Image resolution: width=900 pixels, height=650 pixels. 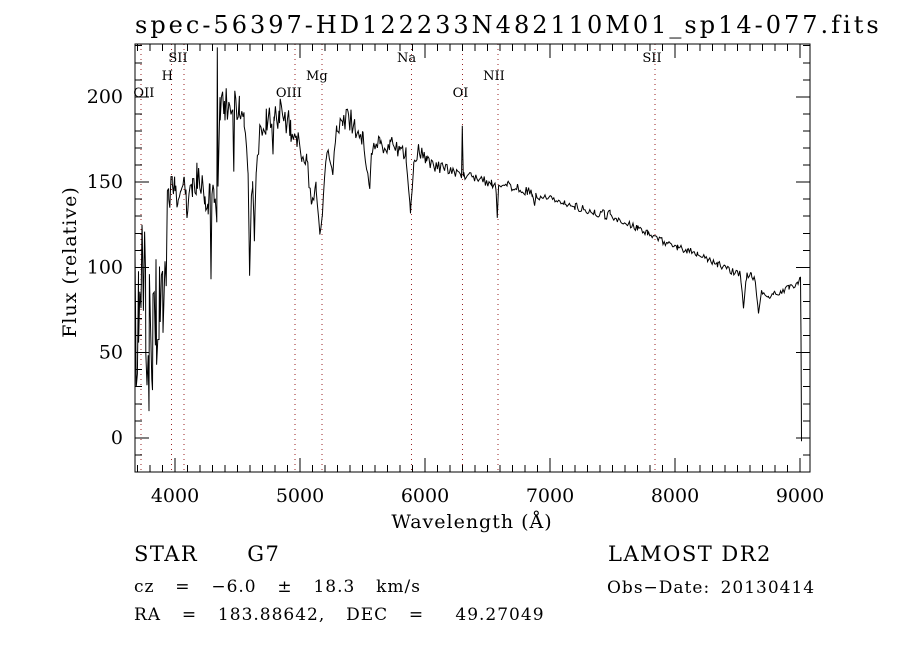 I want to click on x-tick-label: 5000, so click(x=300, y=496).